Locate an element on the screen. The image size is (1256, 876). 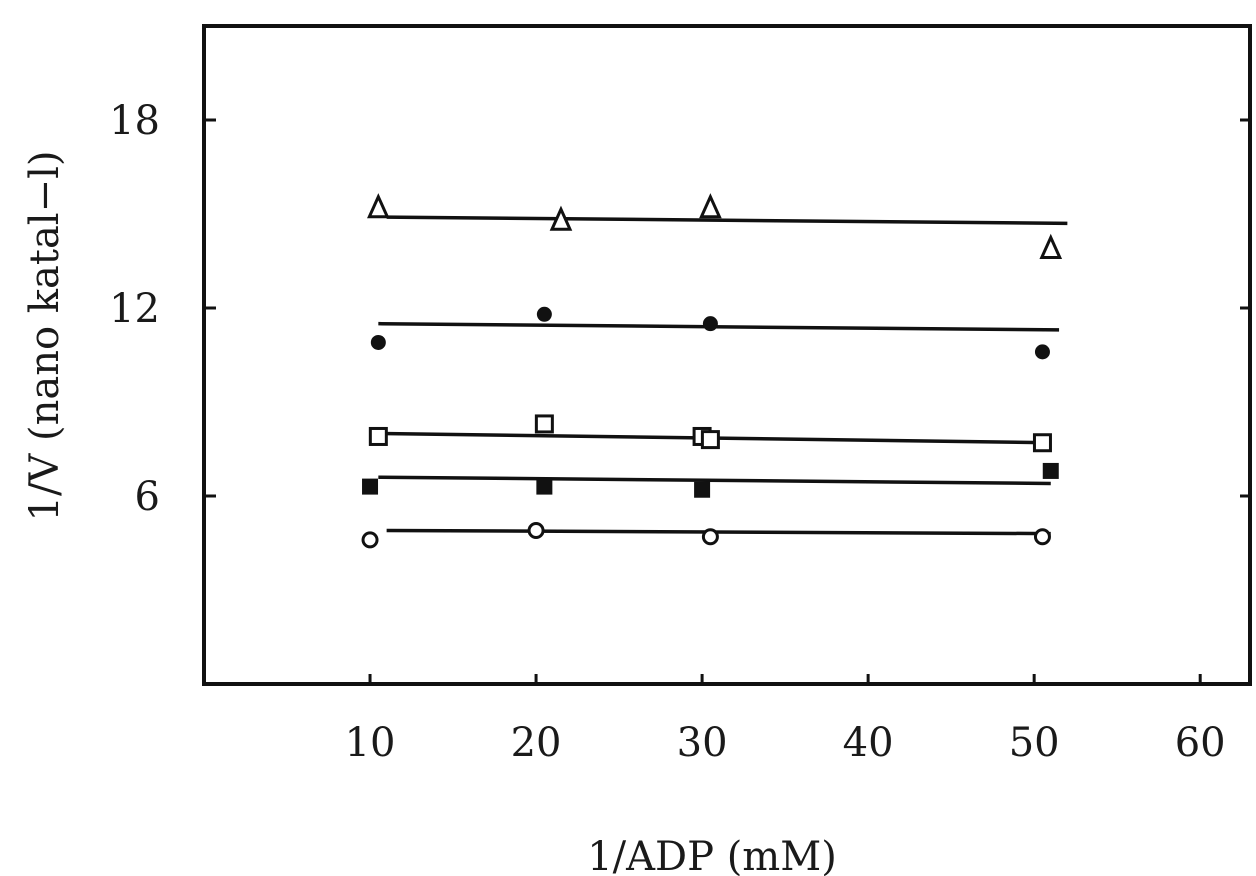
y-axis-label: 1/V (nano katal−l) is located at coordinates (45, 335).